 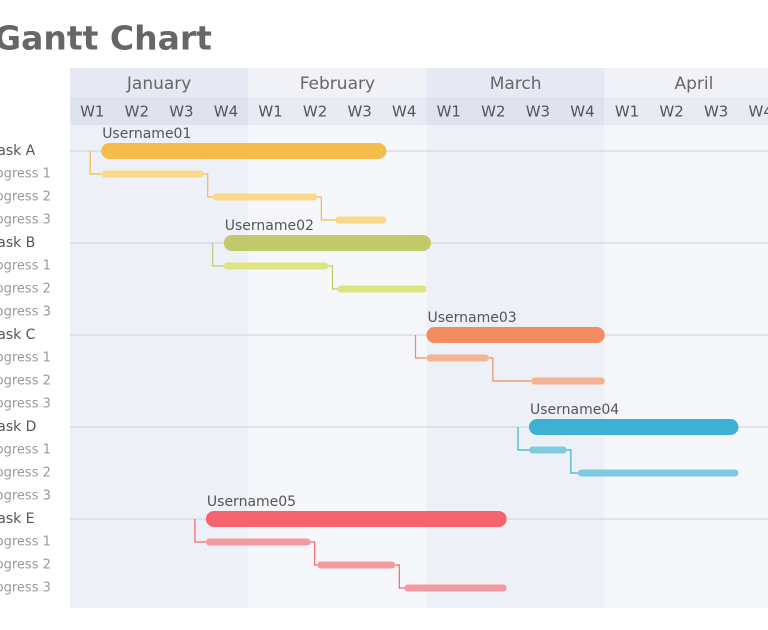 I want to click on owner-label: Username02, so click(x=269, y=226).